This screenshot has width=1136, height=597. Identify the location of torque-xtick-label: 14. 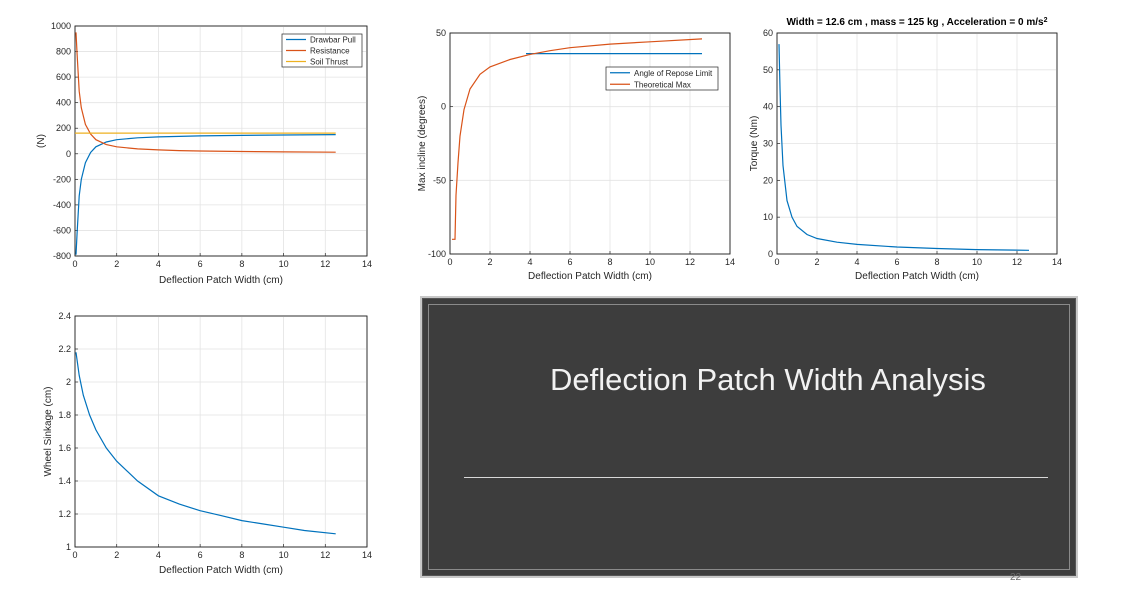
(1057, 262).